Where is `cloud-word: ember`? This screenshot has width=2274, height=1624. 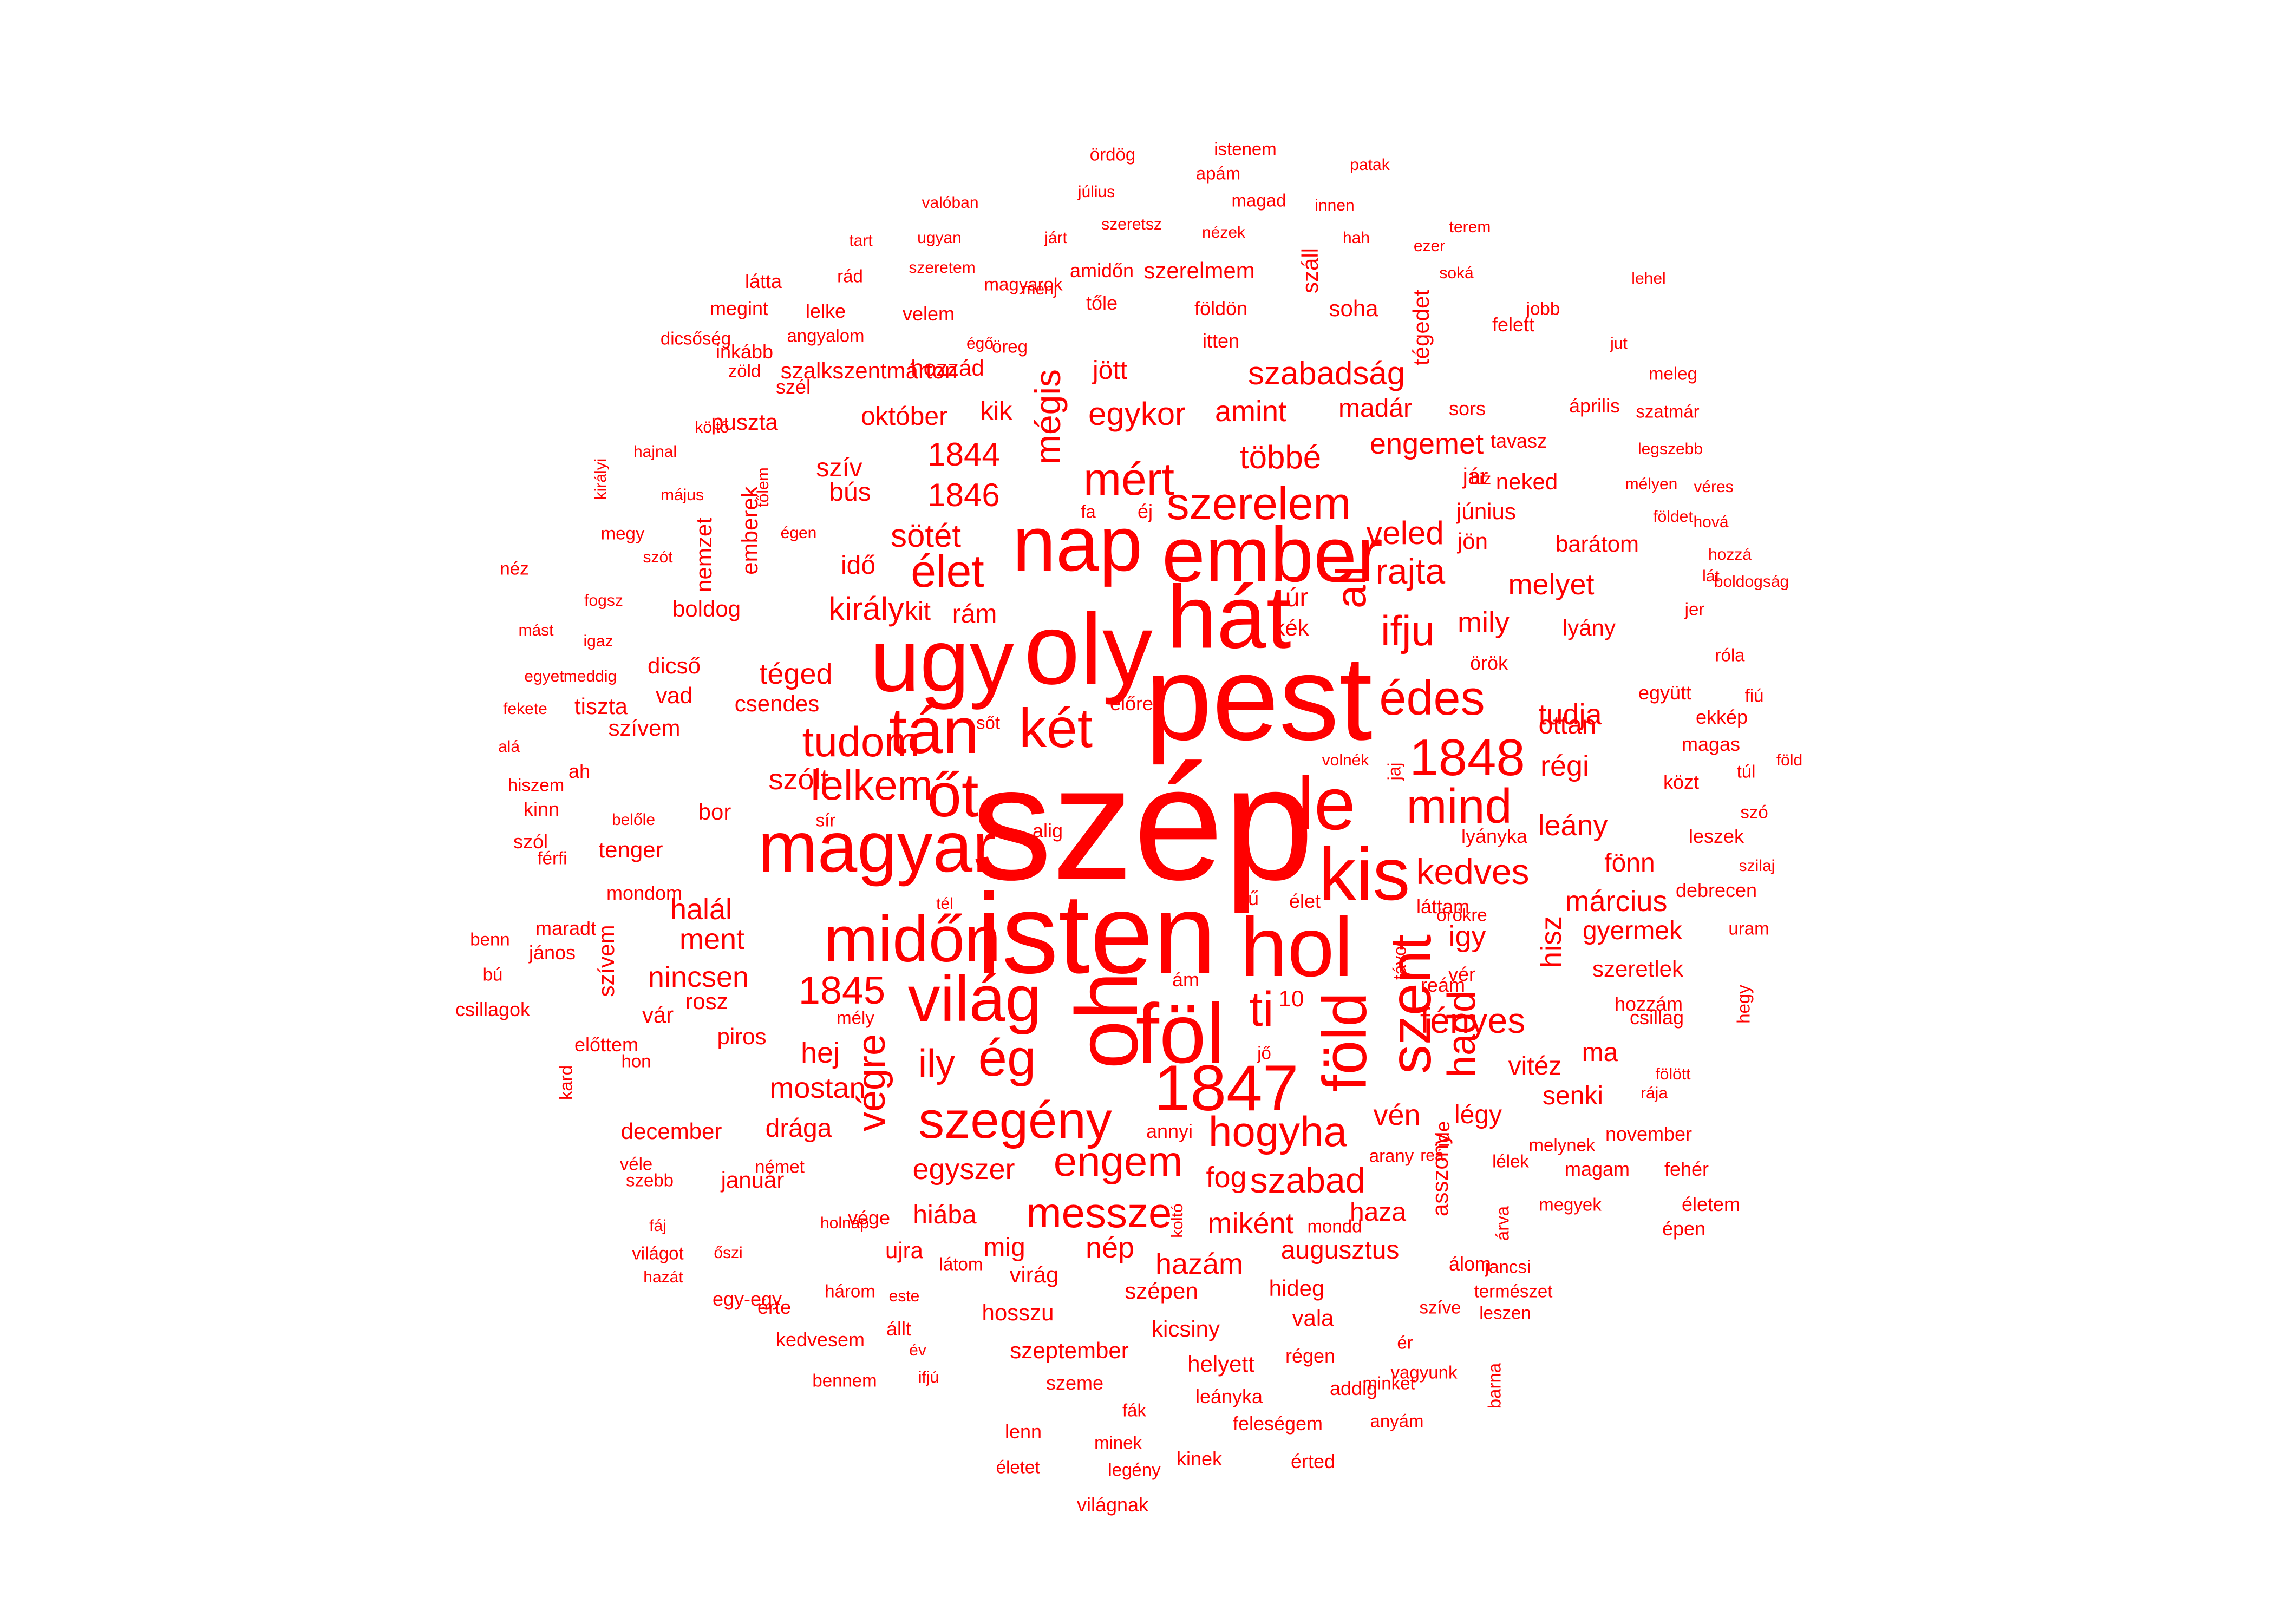
cloud-word: ember is located at coordinates (1272, 554).